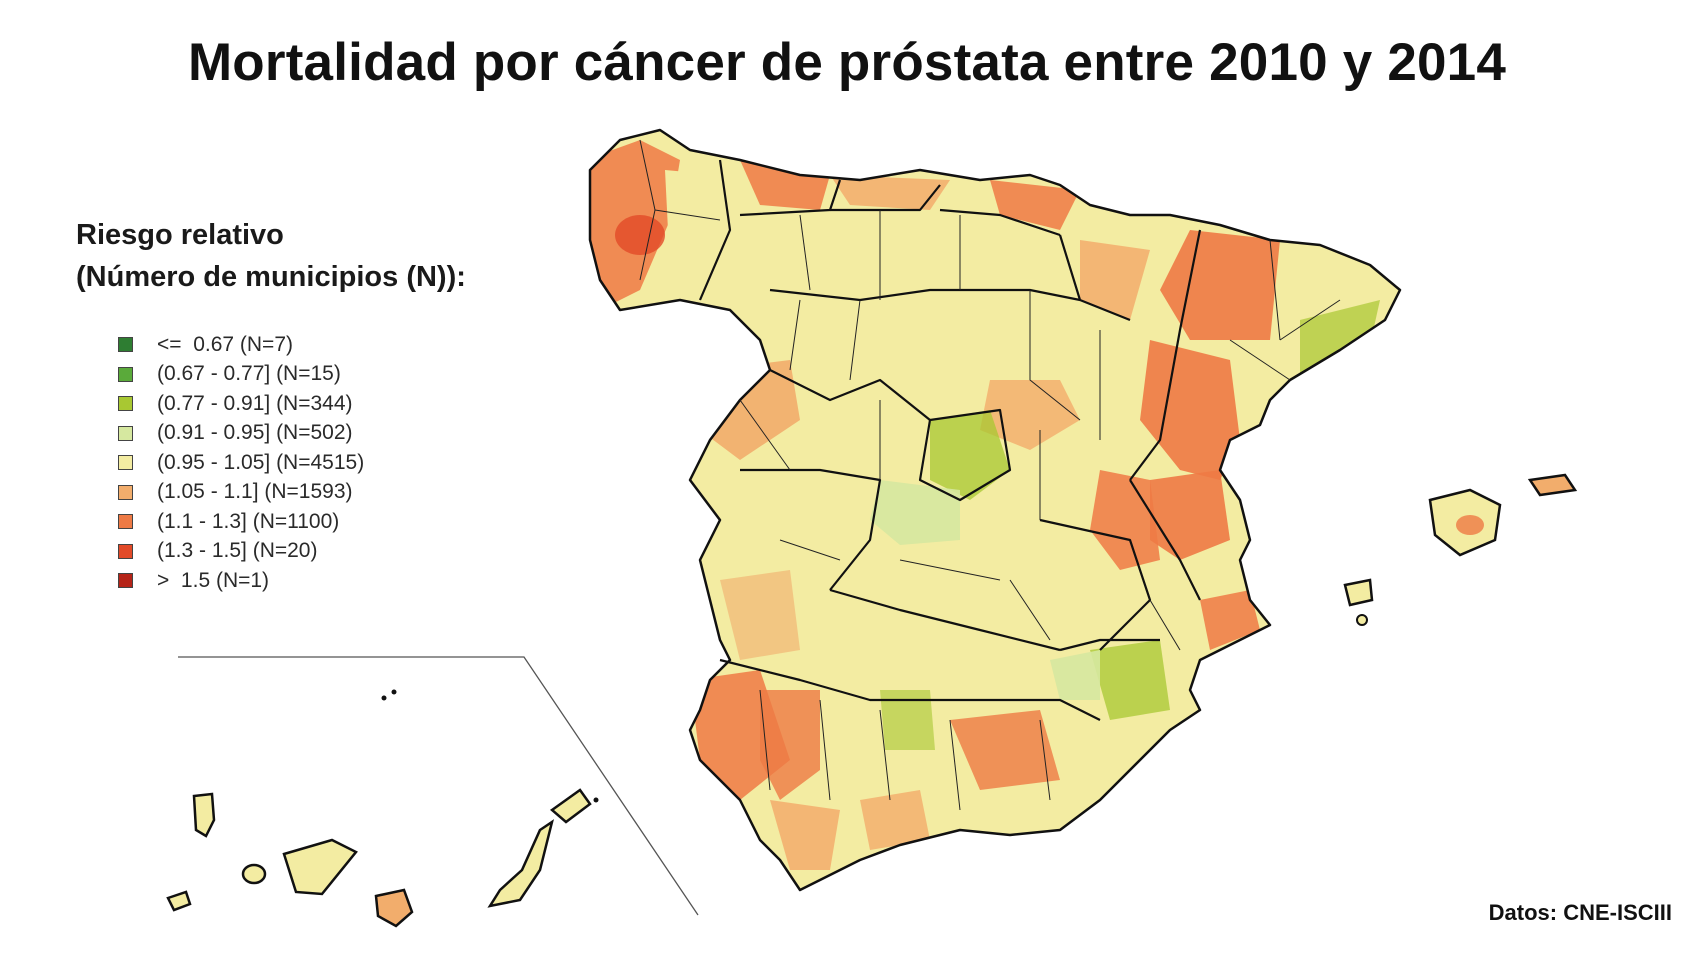 The height and width of the screenshot is (954, 1694). What do you see at coordinates (394, 908) in the screenshot?
I see `island-gran-canaria` at bounding box center [394, 908].